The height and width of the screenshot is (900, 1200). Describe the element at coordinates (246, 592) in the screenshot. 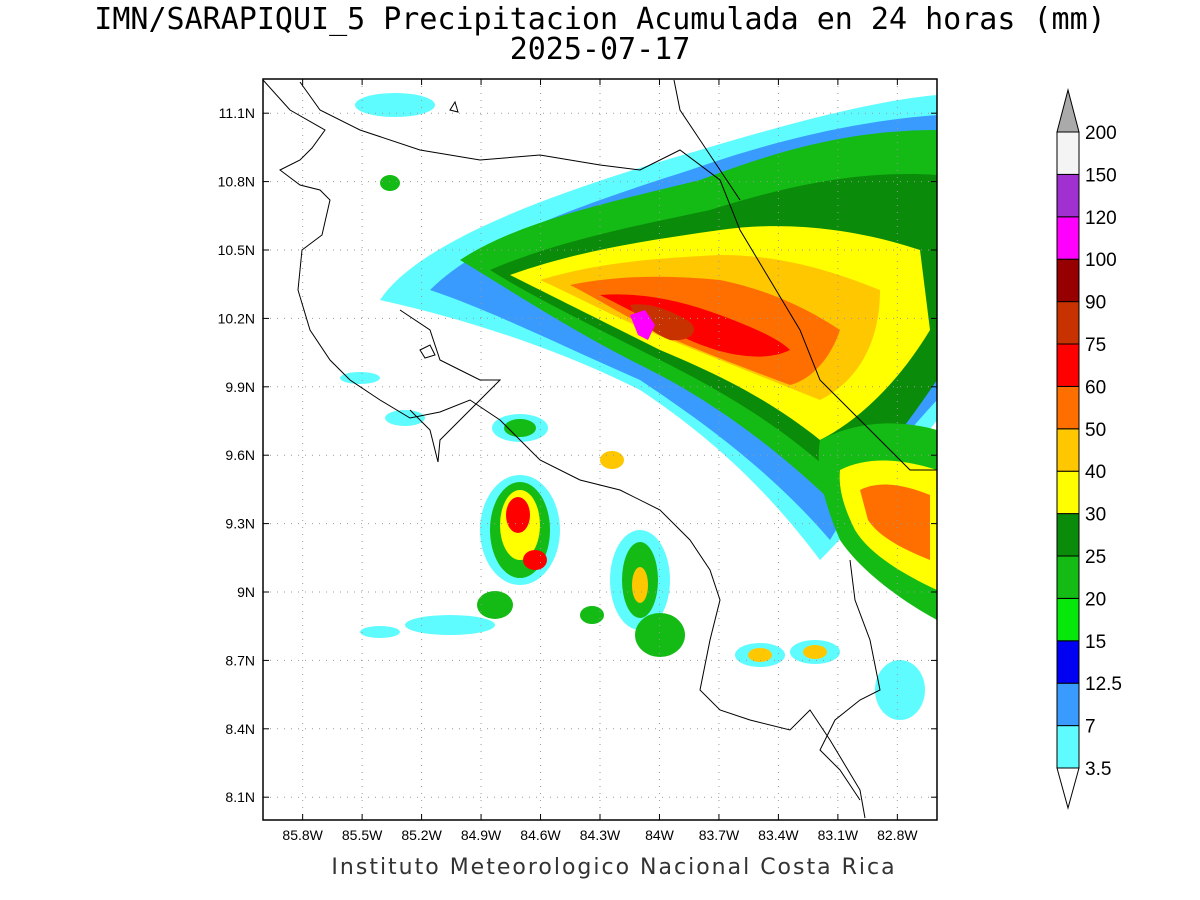

I see `lat-tick-label: 9N` at that location.